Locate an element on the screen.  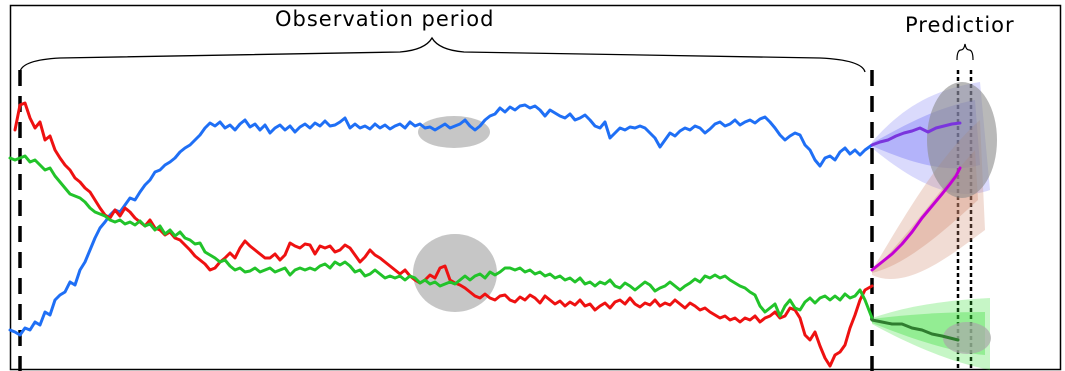
observation-brace is located at coordinates (442, 54).